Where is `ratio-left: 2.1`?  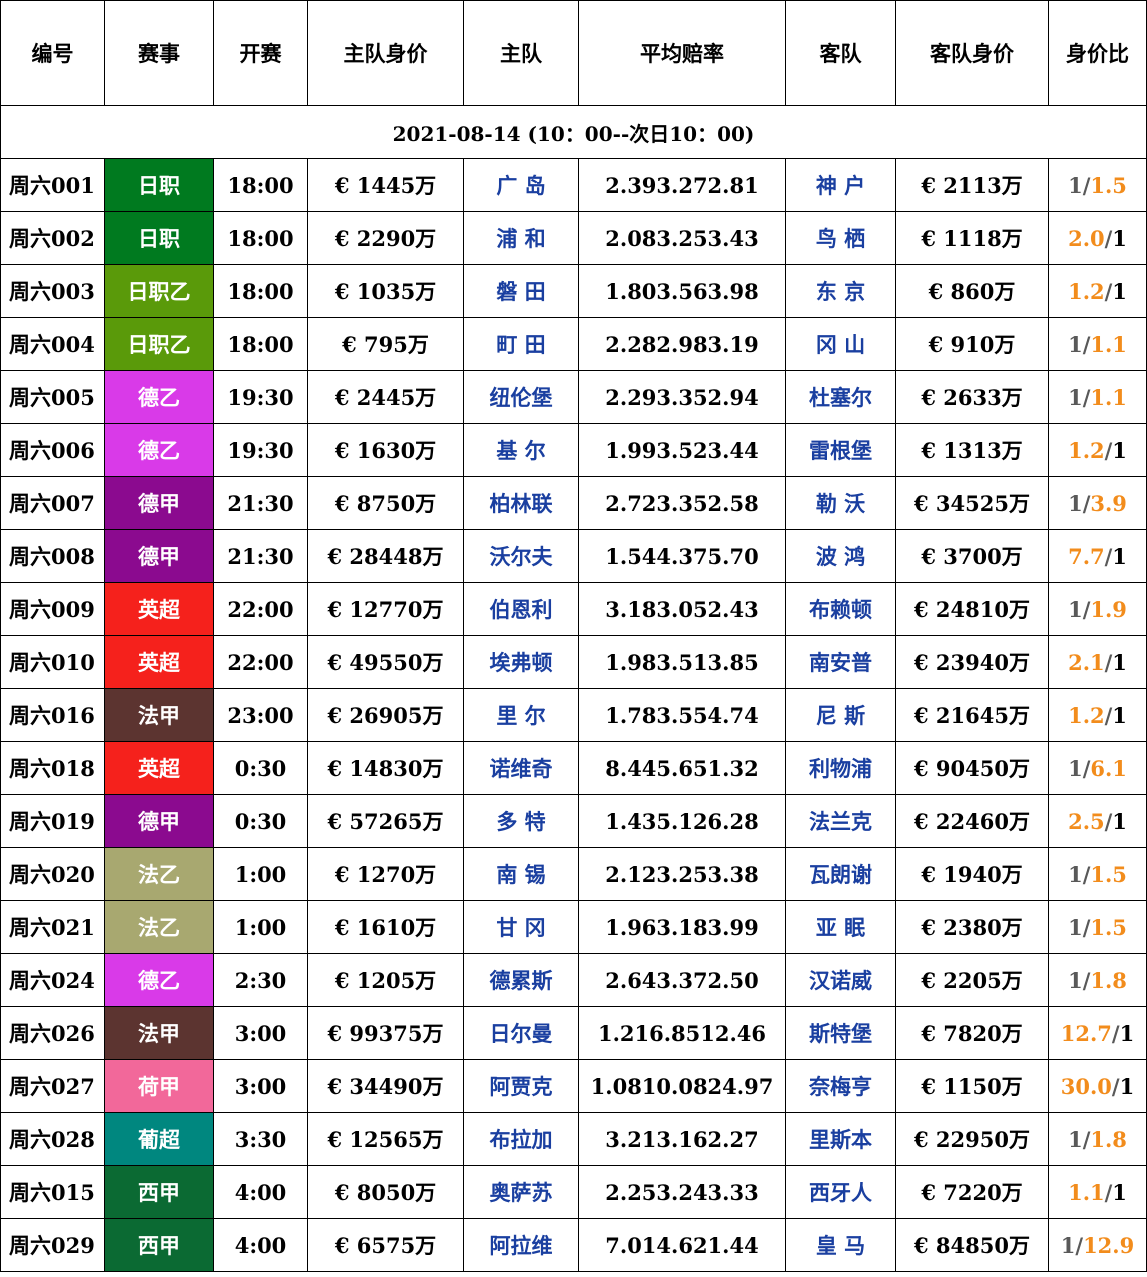
ratio-left: 2.1 is located at coordinates (1086, 662).